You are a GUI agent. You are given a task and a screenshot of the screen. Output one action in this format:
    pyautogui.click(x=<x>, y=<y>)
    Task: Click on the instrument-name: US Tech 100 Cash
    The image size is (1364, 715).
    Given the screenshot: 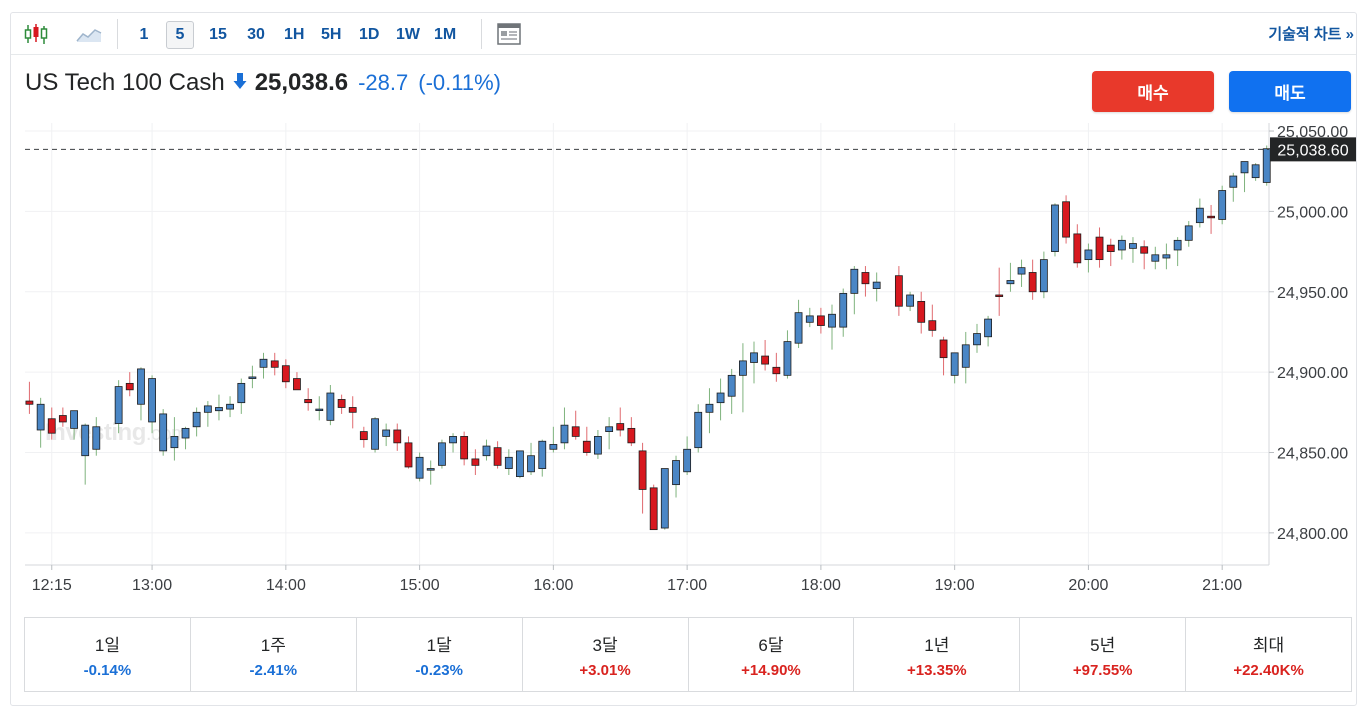 What is the action you would take?
    pyautogui.click(x=125, y=82)
    